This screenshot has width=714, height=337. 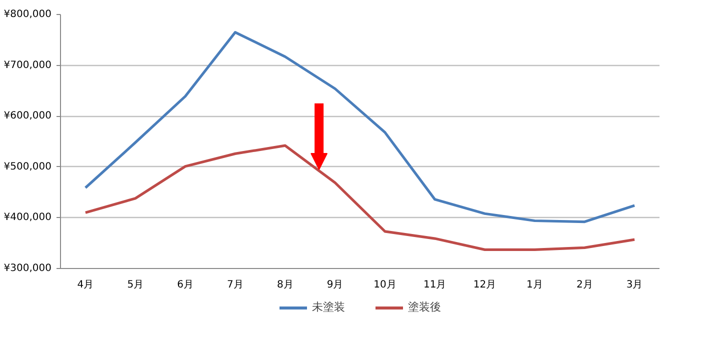 I want to click on x-tick-label: 5月, so click(x=135, y=285).